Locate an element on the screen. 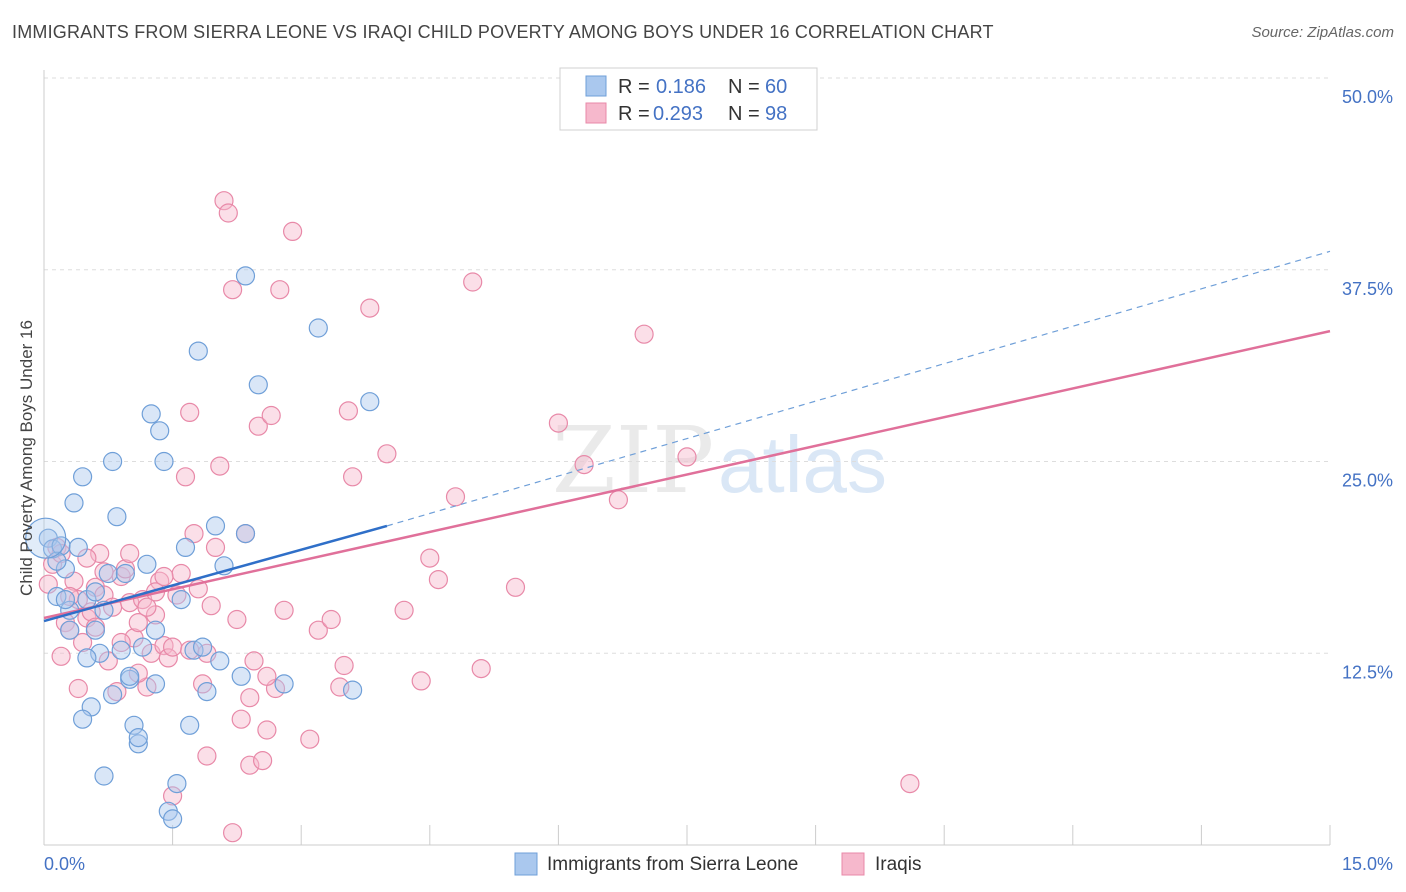 The height and width of the screenshot is (892, 1406). chart-source: Source: ZipAtlas.com is located at coordinates (1322, 32).